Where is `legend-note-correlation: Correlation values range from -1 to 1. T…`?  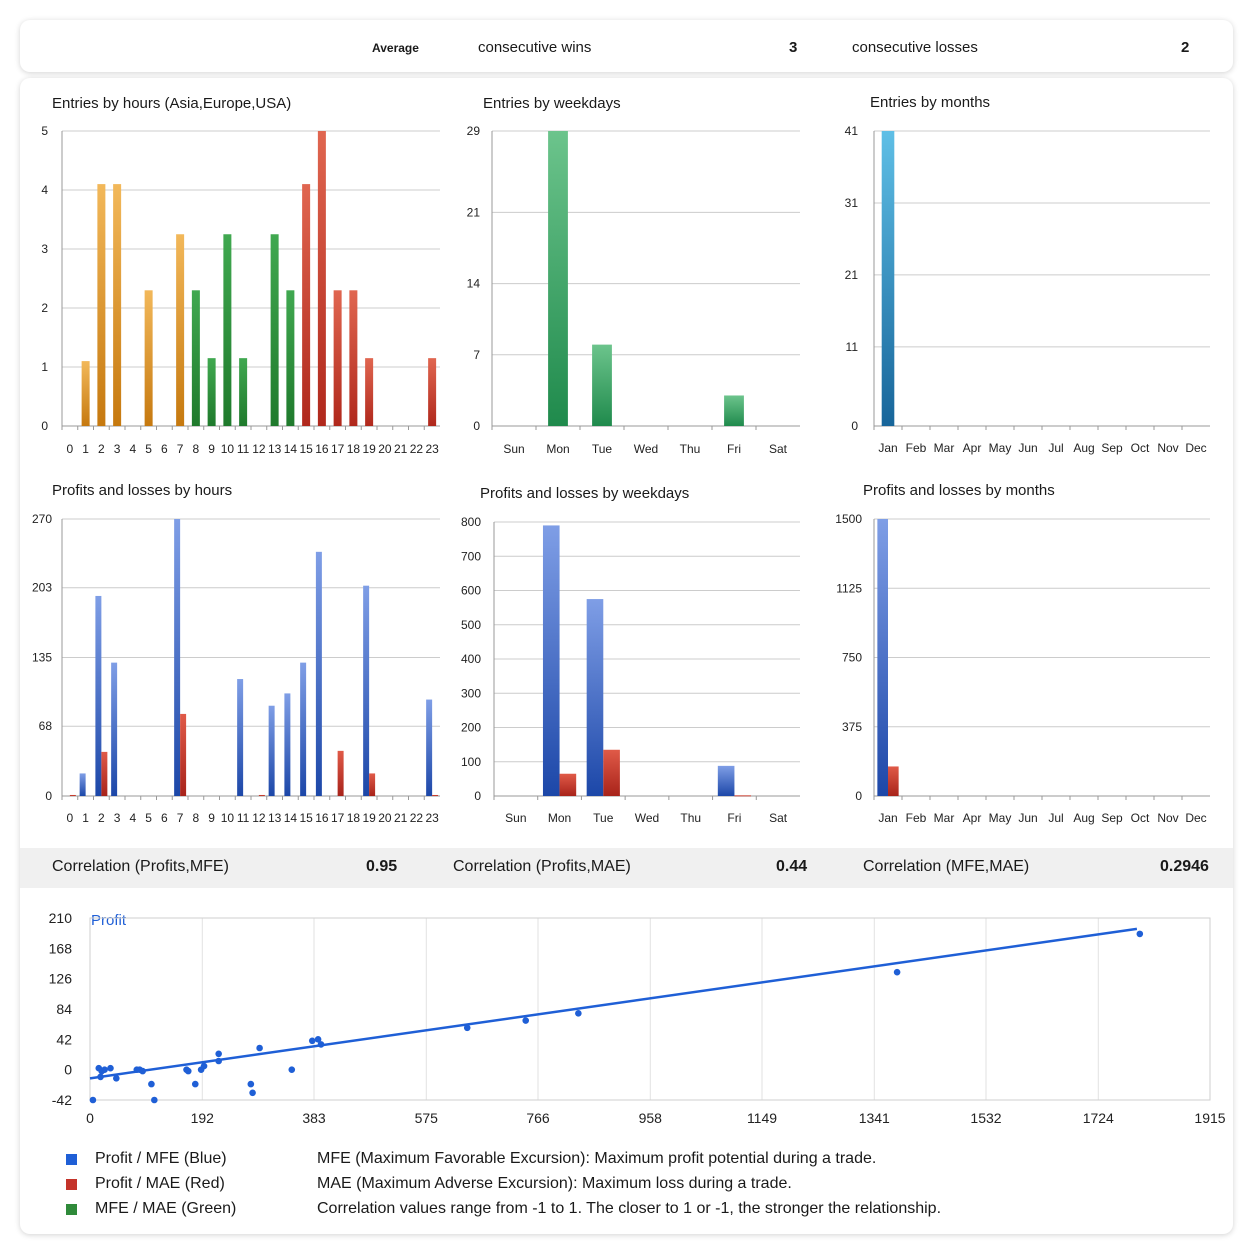
legend-note-correlation: Correlation values range from -1 to 1. T… is located at coordinates (629, 1208).